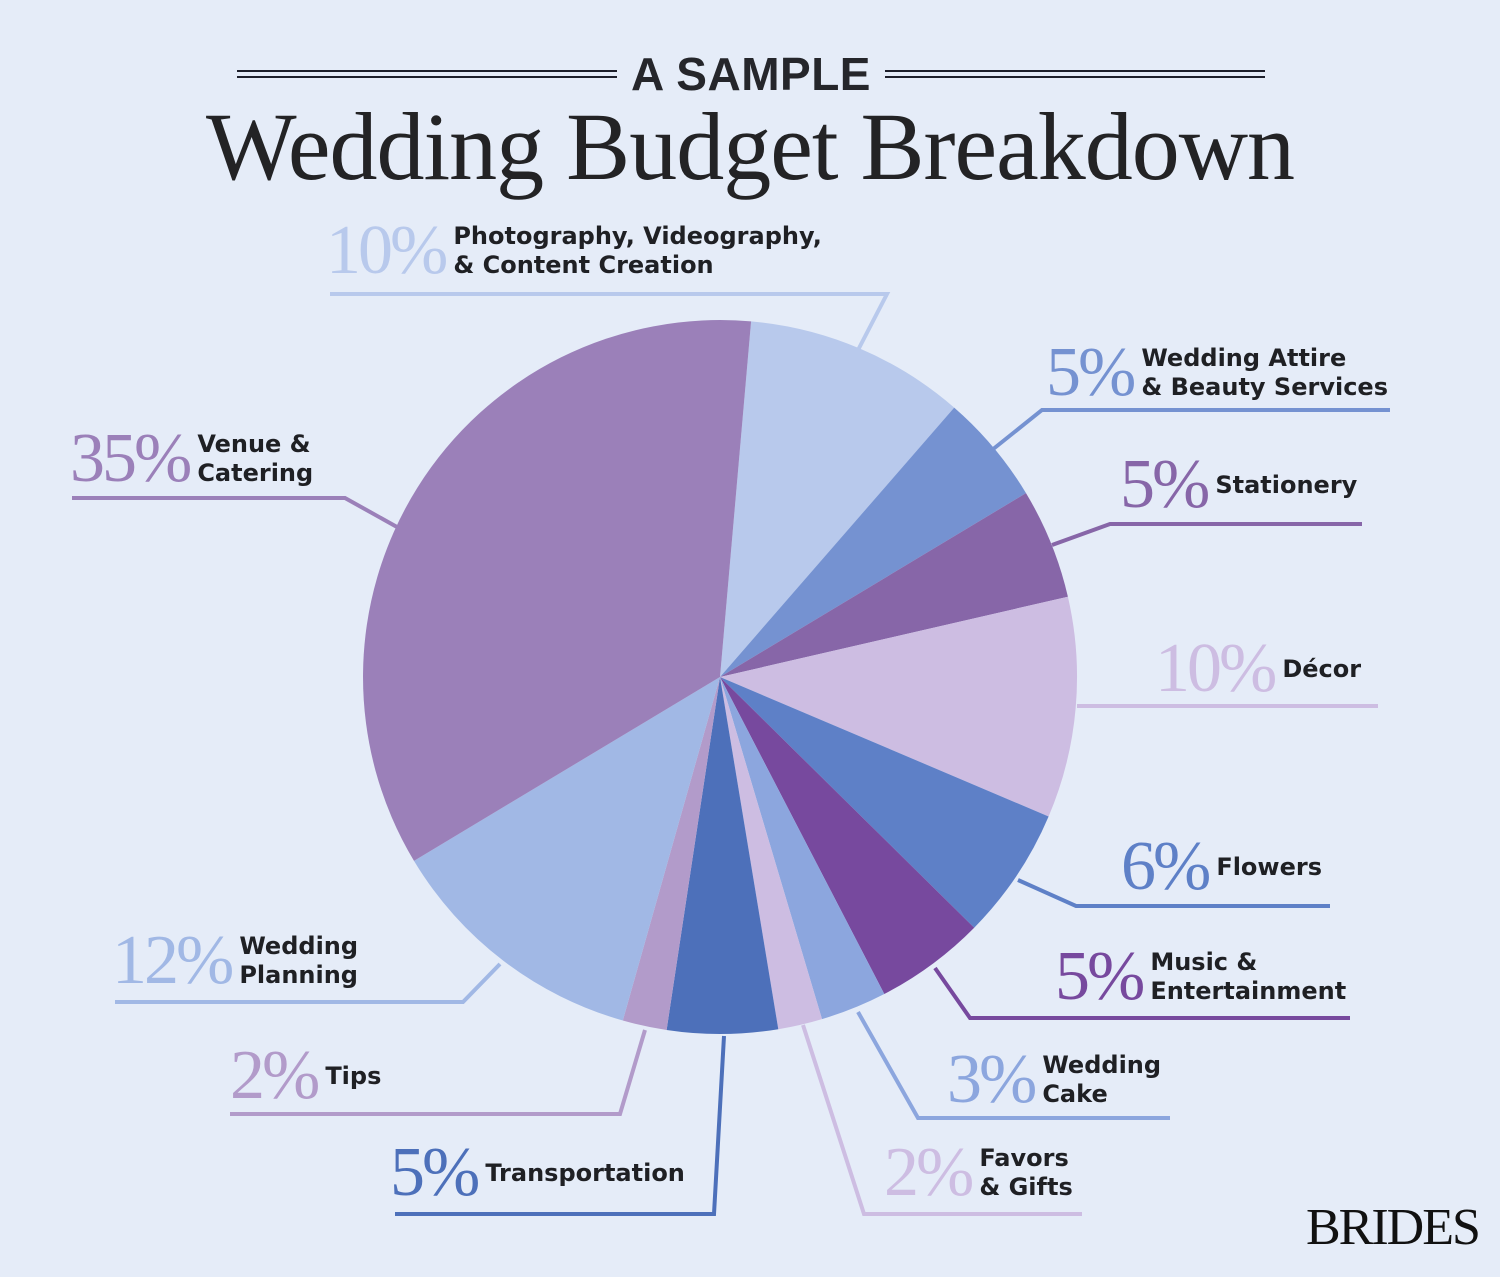  I want to click on cat-photography-2: & Content Creation, so click(583, 265).